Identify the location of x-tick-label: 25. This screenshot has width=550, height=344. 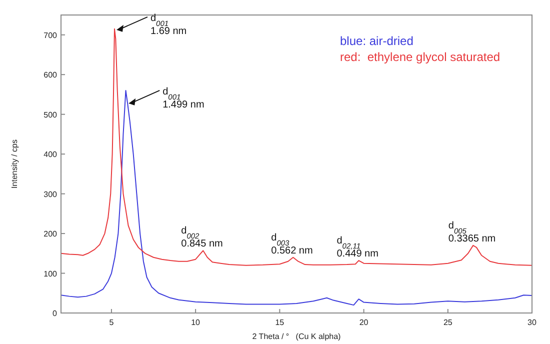
(448, 322).